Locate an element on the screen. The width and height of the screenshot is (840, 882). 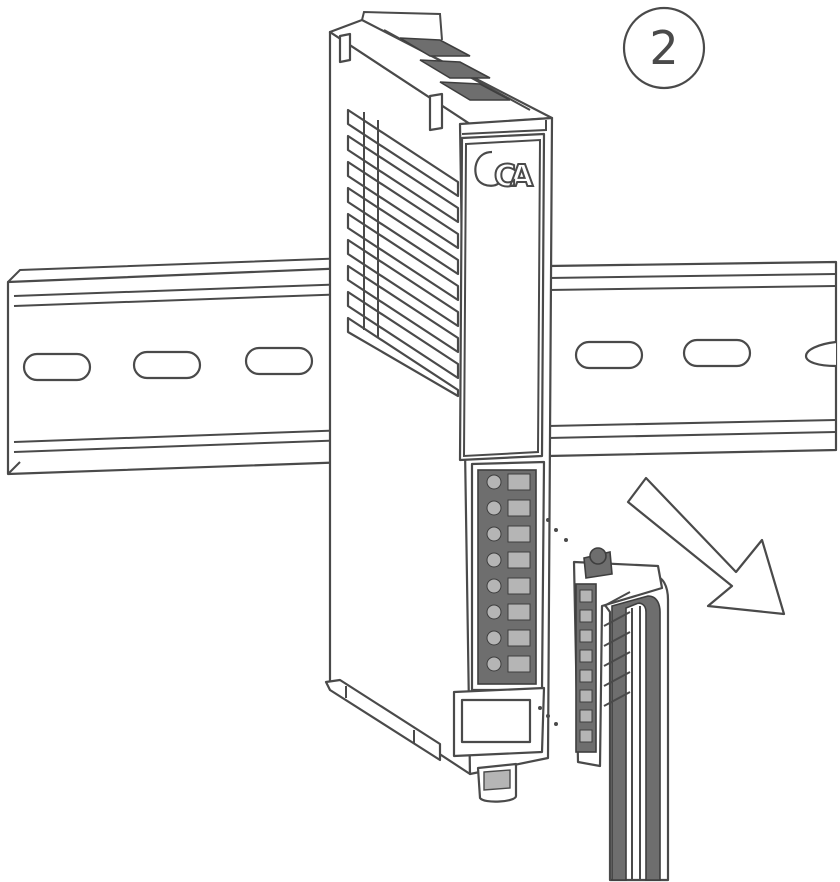
terminal-slot is located at coordinates (508, 576).